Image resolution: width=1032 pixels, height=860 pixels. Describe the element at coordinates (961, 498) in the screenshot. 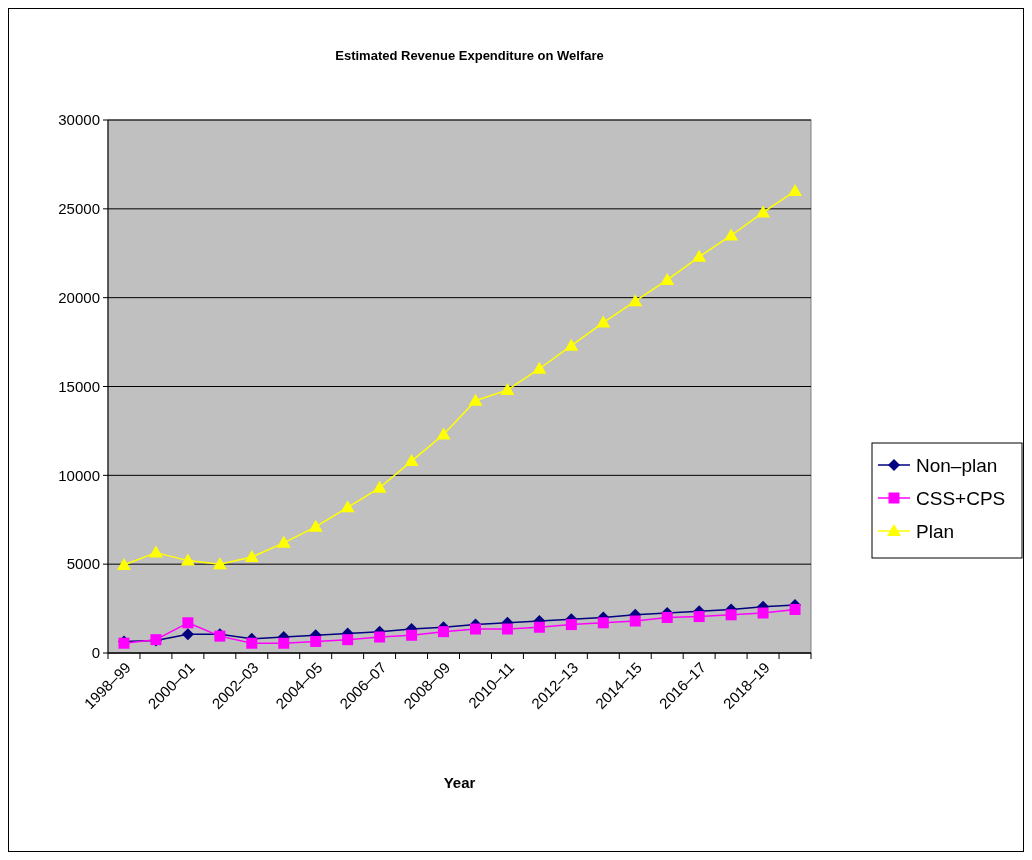

I see `legend-label: CSS+CPS` at that location.